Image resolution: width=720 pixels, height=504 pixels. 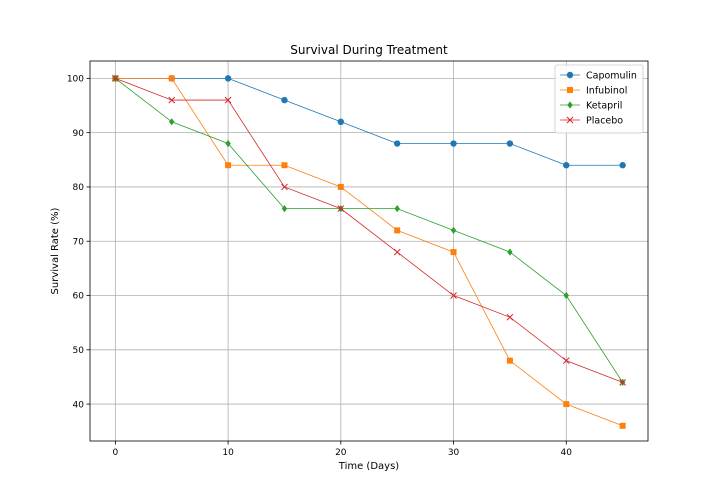 I want to click on y-axis-label: Survival Rate (%), so click(x=55, y=250).